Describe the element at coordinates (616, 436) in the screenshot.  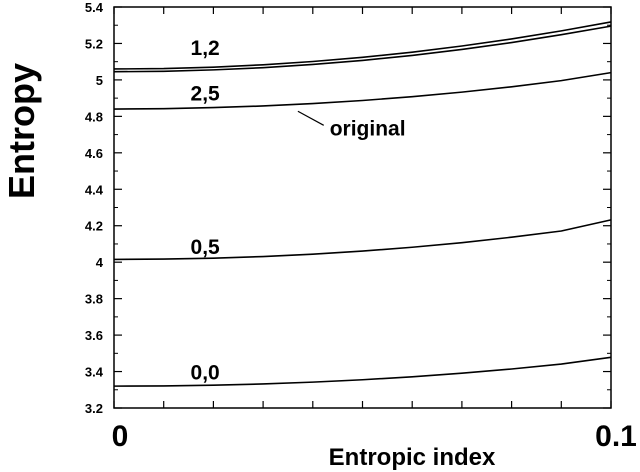
I see `x-tick-label: 0.1` at that location.